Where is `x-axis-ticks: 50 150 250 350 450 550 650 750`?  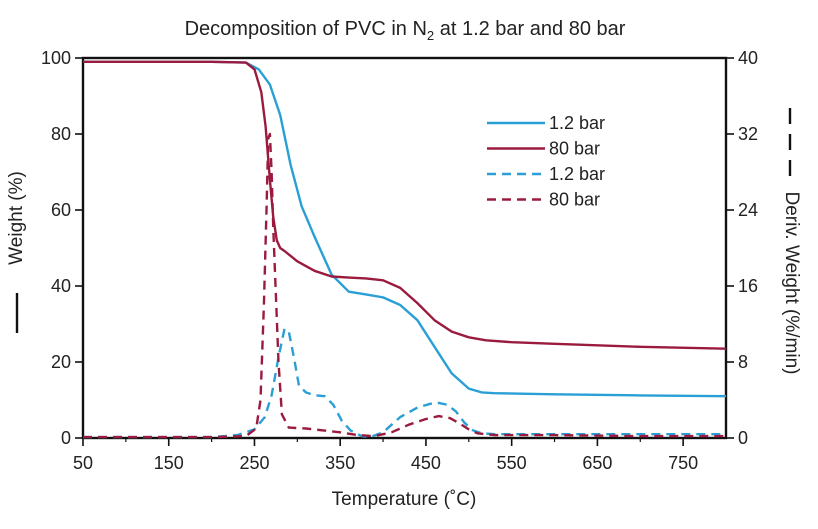
x-axis-ticks: 50 150 250 350 450 550 650 750 is located at coordinates (385, 455).